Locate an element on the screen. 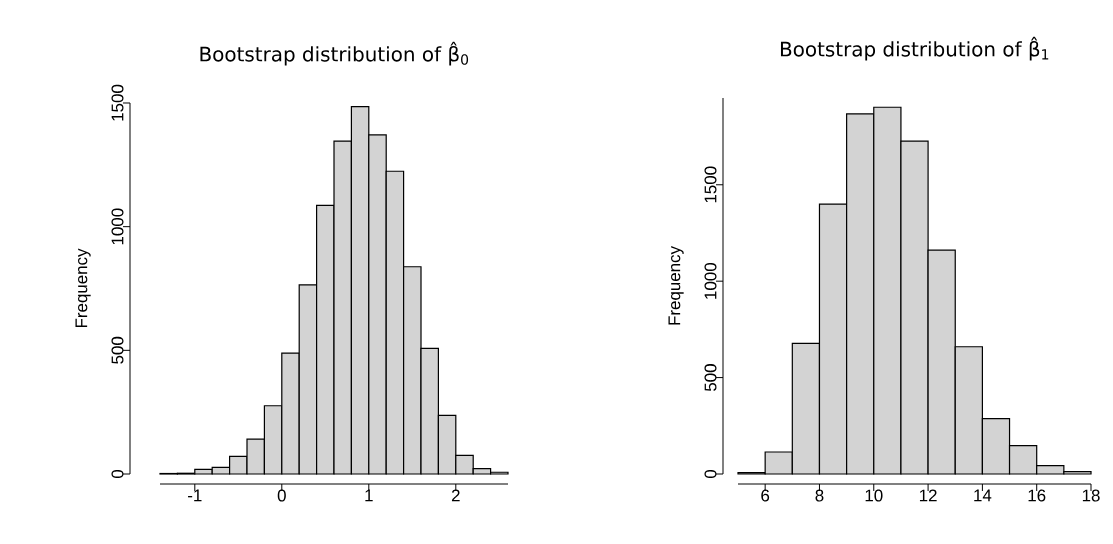 This screenshot has height=544, width=1113. x-tick-label: 0 is located at coordinates (281, 495).